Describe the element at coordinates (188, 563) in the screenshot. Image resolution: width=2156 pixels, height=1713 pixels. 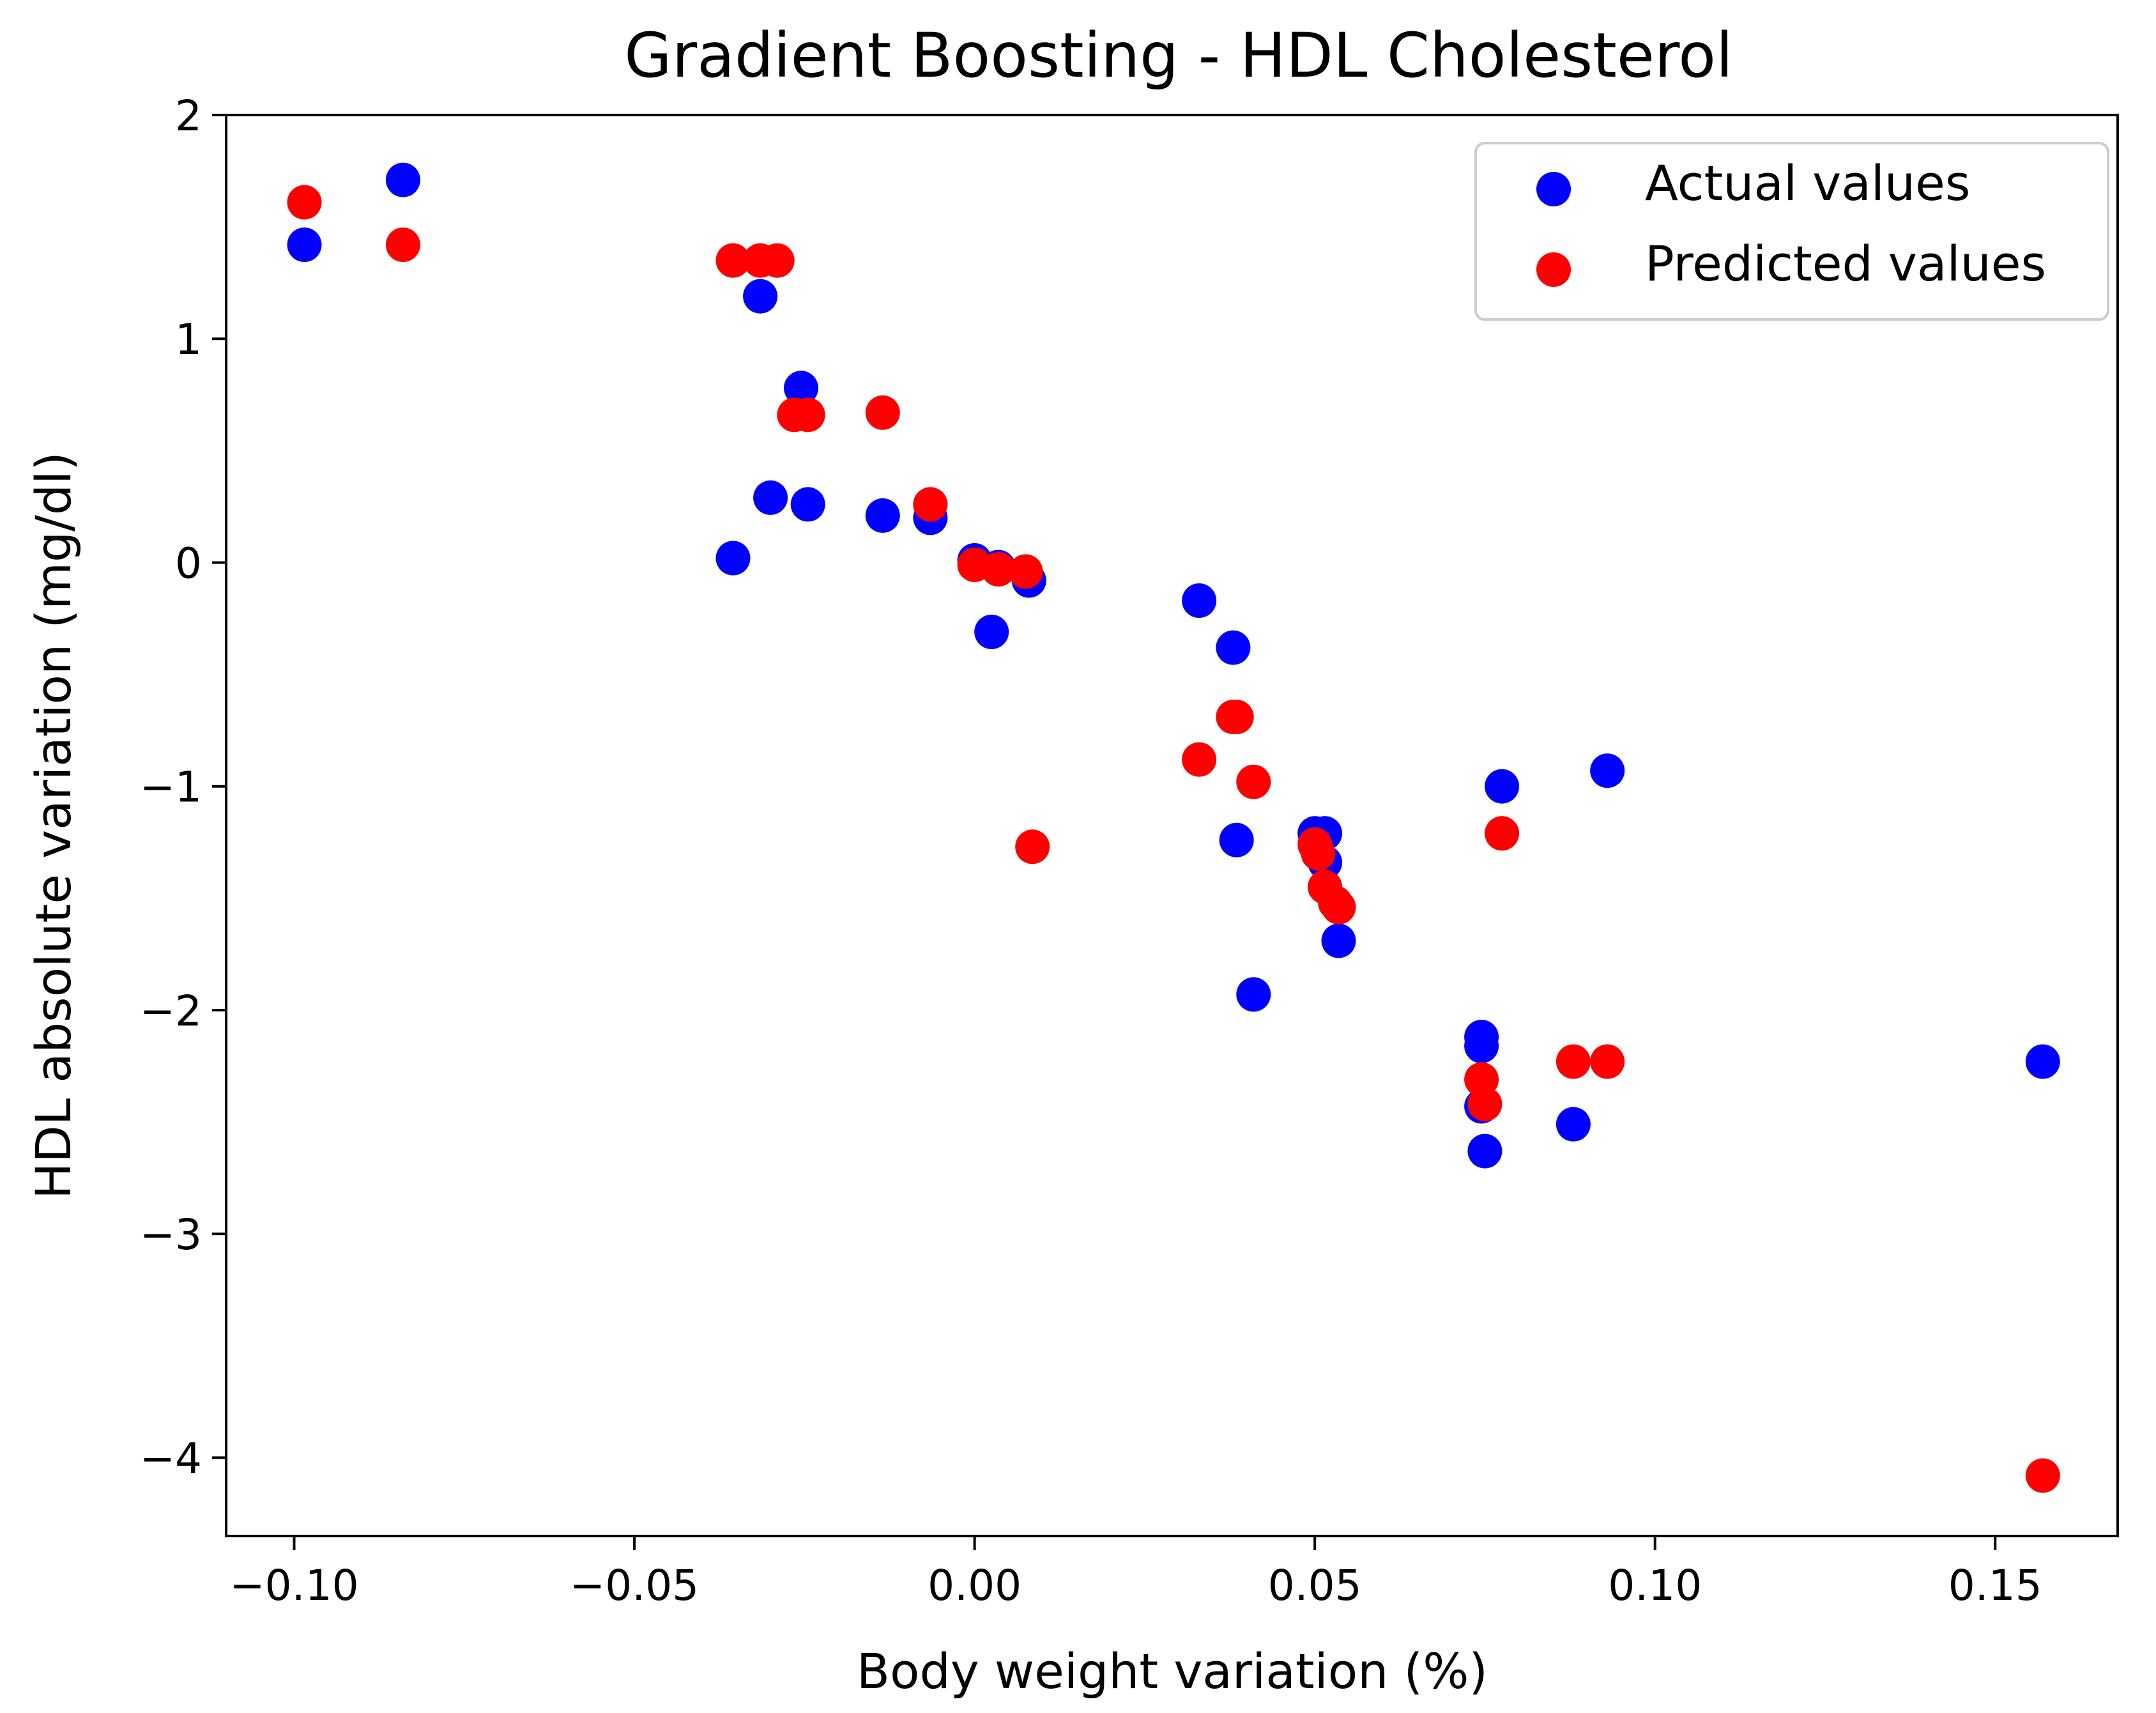
I see `y-tick-label-2: 0` at that location.